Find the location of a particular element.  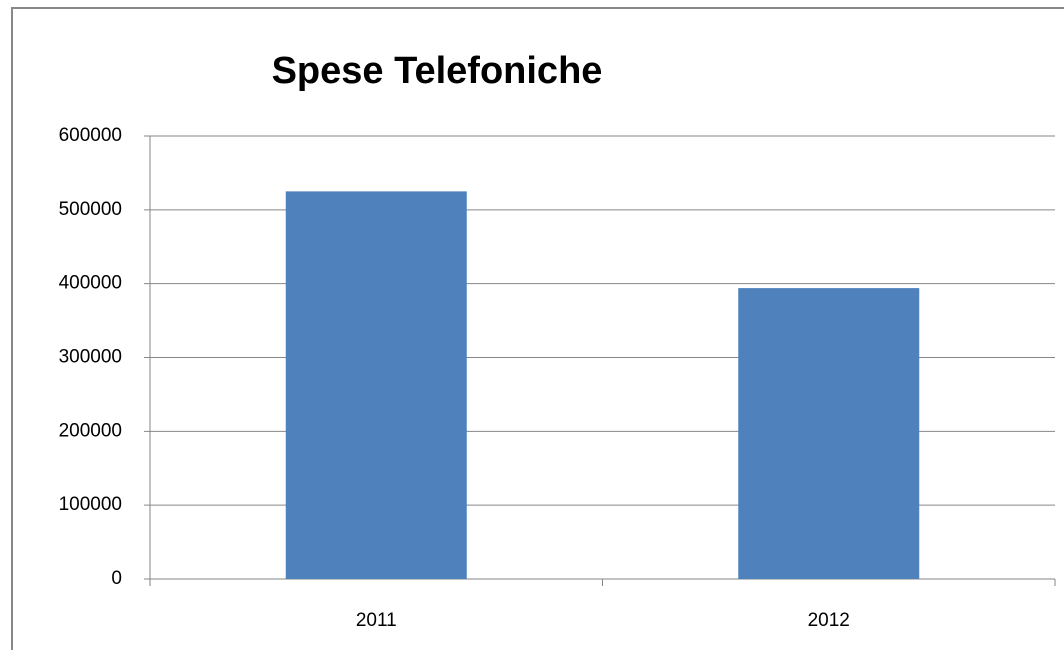

y-tick-label: 0 is located at coordinates (116, 578).